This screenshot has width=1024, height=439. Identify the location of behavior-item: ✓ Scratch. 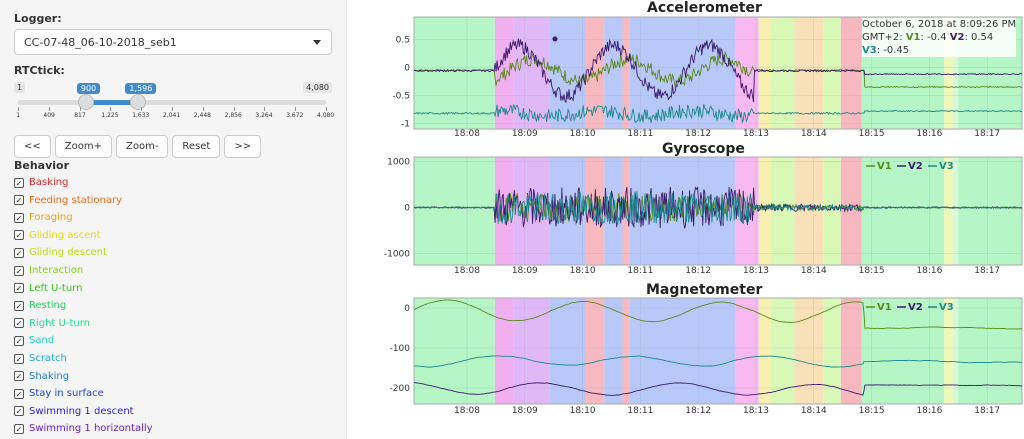
(40, 358).